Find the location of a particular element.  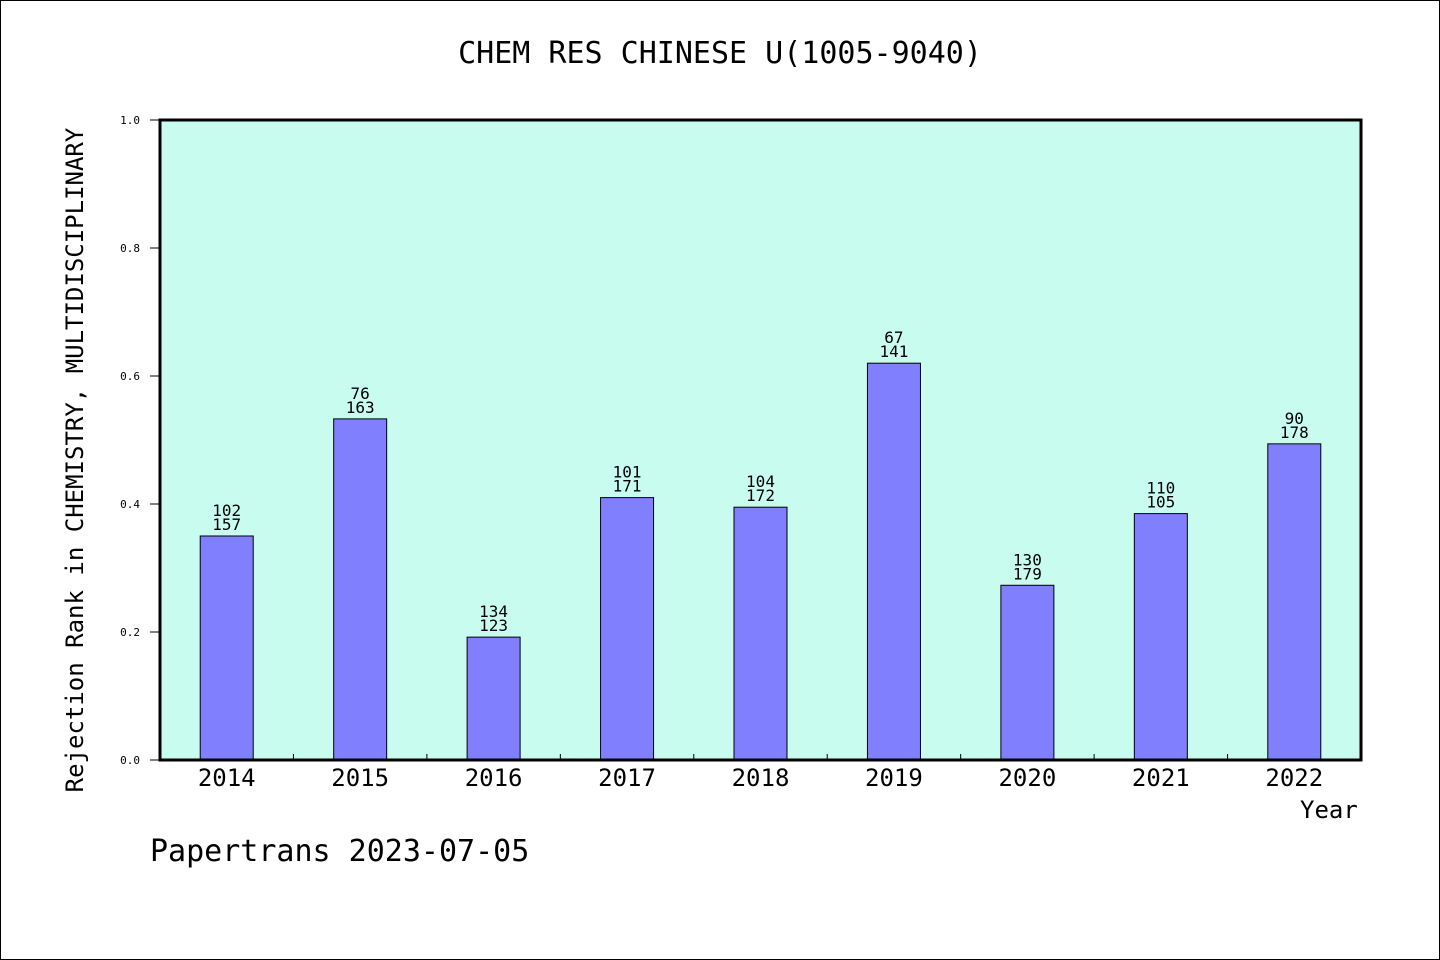

y-tick-label: 1.0 is located at coordinates (130, 120).